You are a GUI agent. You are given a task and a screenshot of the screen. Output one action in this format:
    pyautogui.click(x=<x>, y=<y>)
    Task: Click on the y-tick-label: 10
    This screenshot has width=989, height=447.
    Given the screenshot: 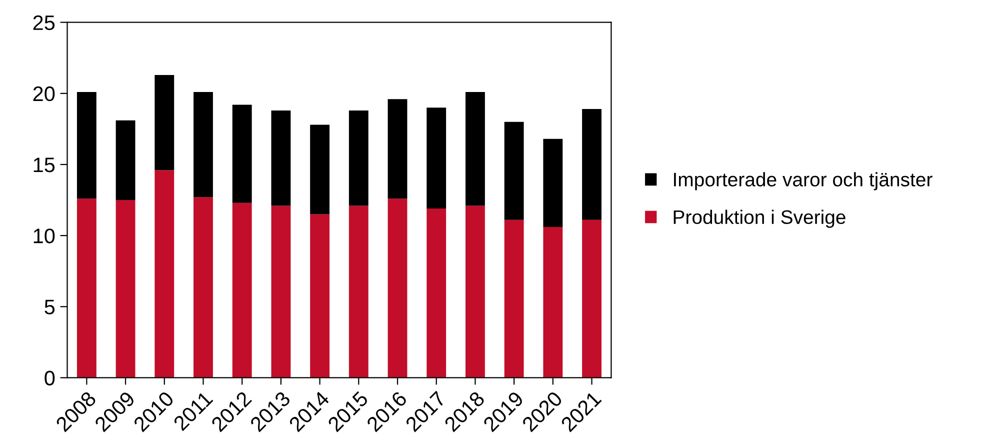 What is the action you would take?
    pyautogui.click(x=44, y=236)
    